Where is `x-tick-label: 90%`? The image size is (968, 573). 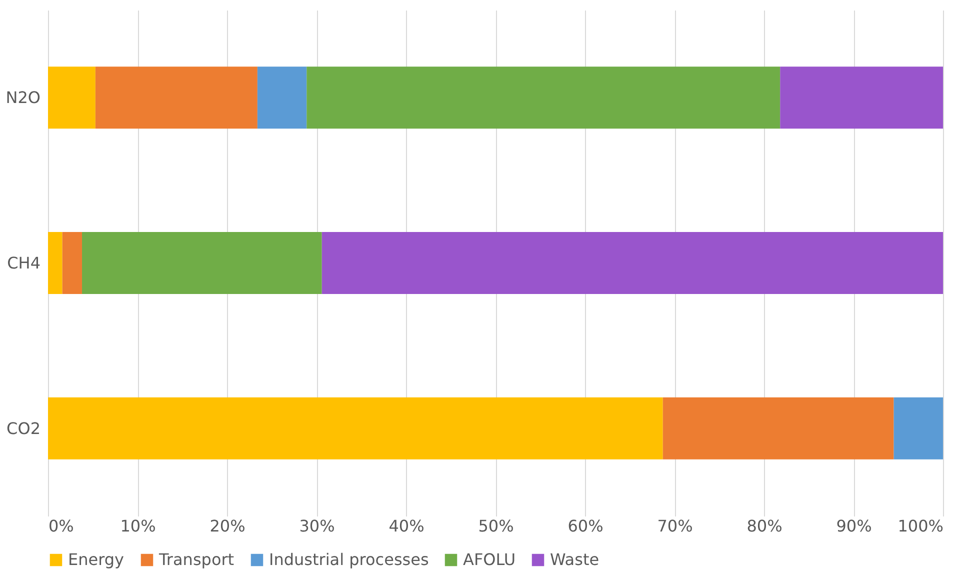
x-tick-label: 90% is located at coordinates (854, 526).